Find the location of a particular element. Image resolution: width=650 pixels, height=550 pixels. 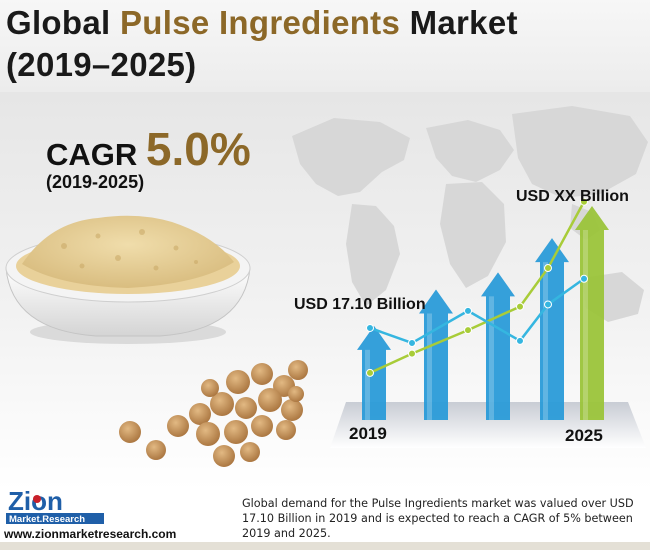

x-tick-2025: 2025 is located at coordinates (584, 435).